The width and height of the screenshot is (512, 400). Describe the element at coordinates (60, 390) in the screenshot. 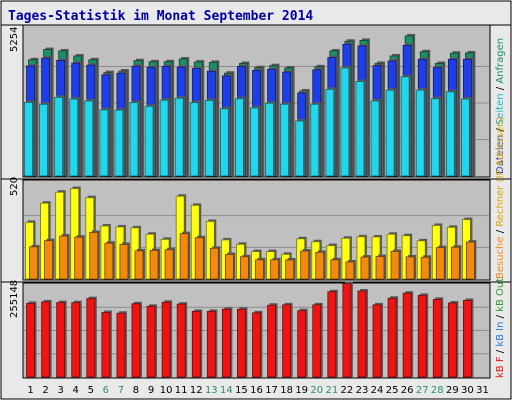

I see `day-label: 3` at that location.